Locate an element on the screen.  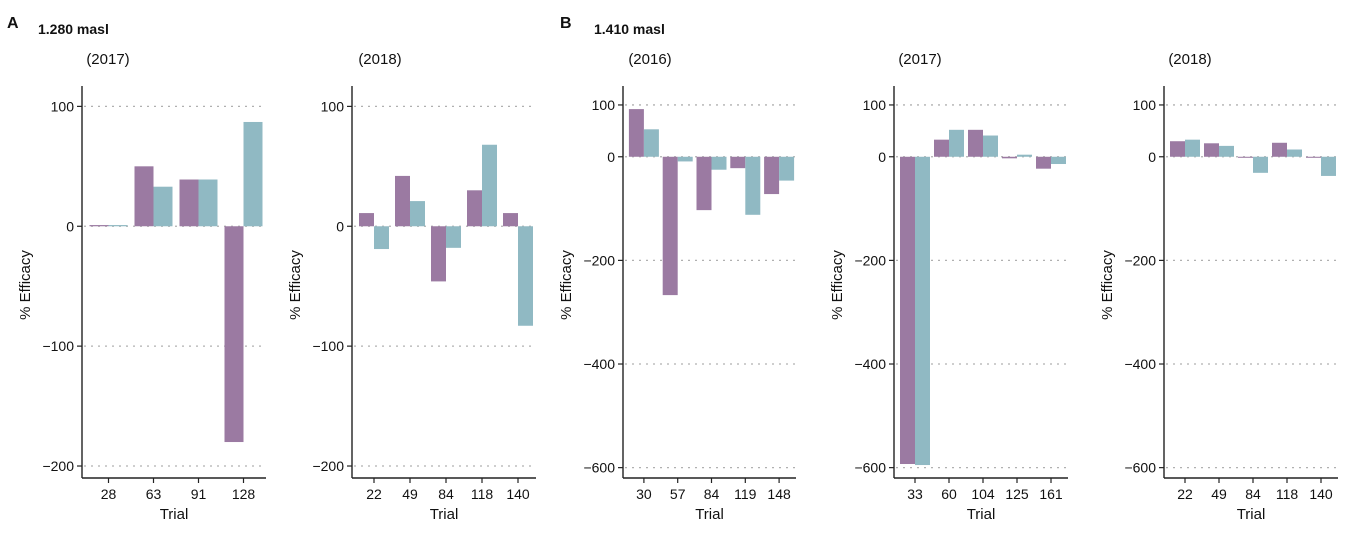
x-tick-label: 30 is located at coordinates (644, 494).